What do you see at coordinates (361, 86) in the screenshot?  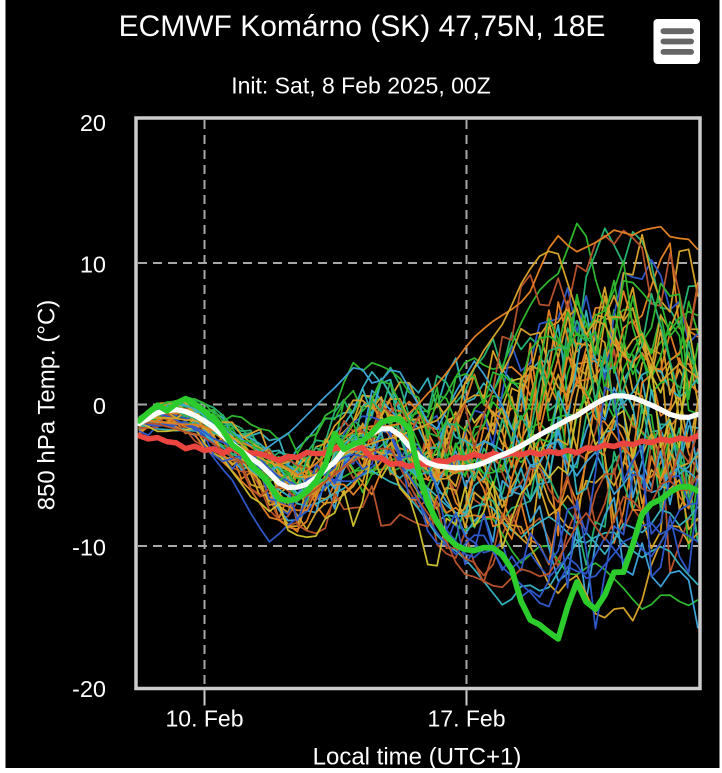 I see `svg-text: Init: Sat, 8 Feb 2025, 00Z` at bounding box center [361, 86].